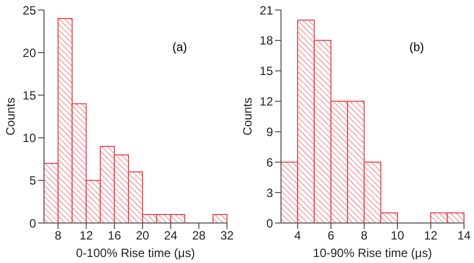 Image resolution: width=474 pixels, height=263 pixels. What do you see at coordinates (227, 235) in the screenshot?
I see `x-tick-label: 32` at bounding box center [227, 235].